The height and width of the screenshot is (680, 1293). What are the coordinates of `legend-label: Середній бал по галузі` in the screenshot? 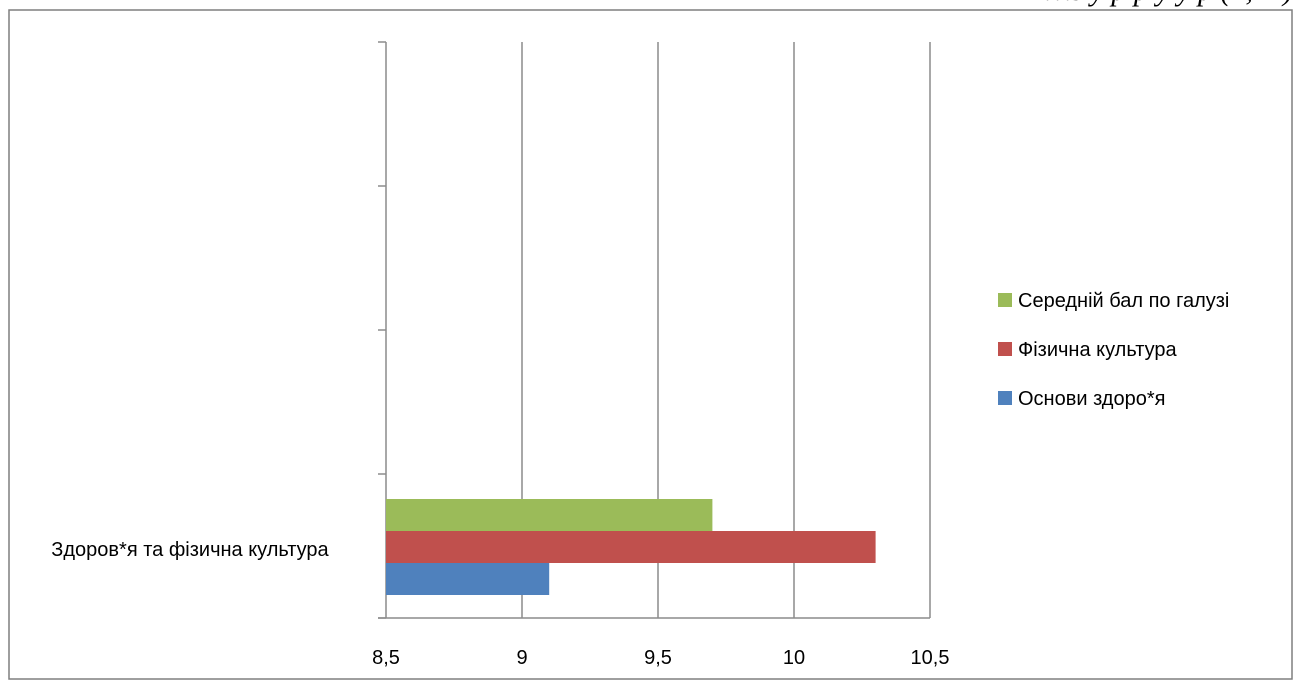 It's located at (1123, 301).